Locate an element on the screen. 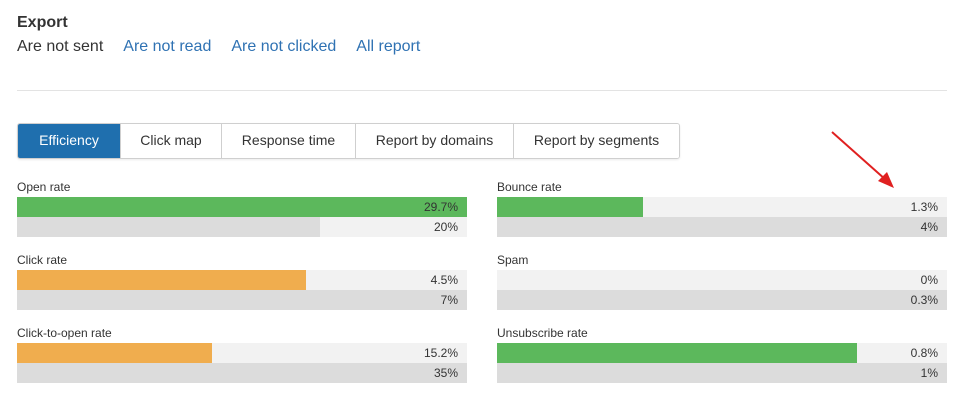  metric-click-to-open-rate: Click-to-open rate 15.2% 35% is located at coordinates (242, 354).